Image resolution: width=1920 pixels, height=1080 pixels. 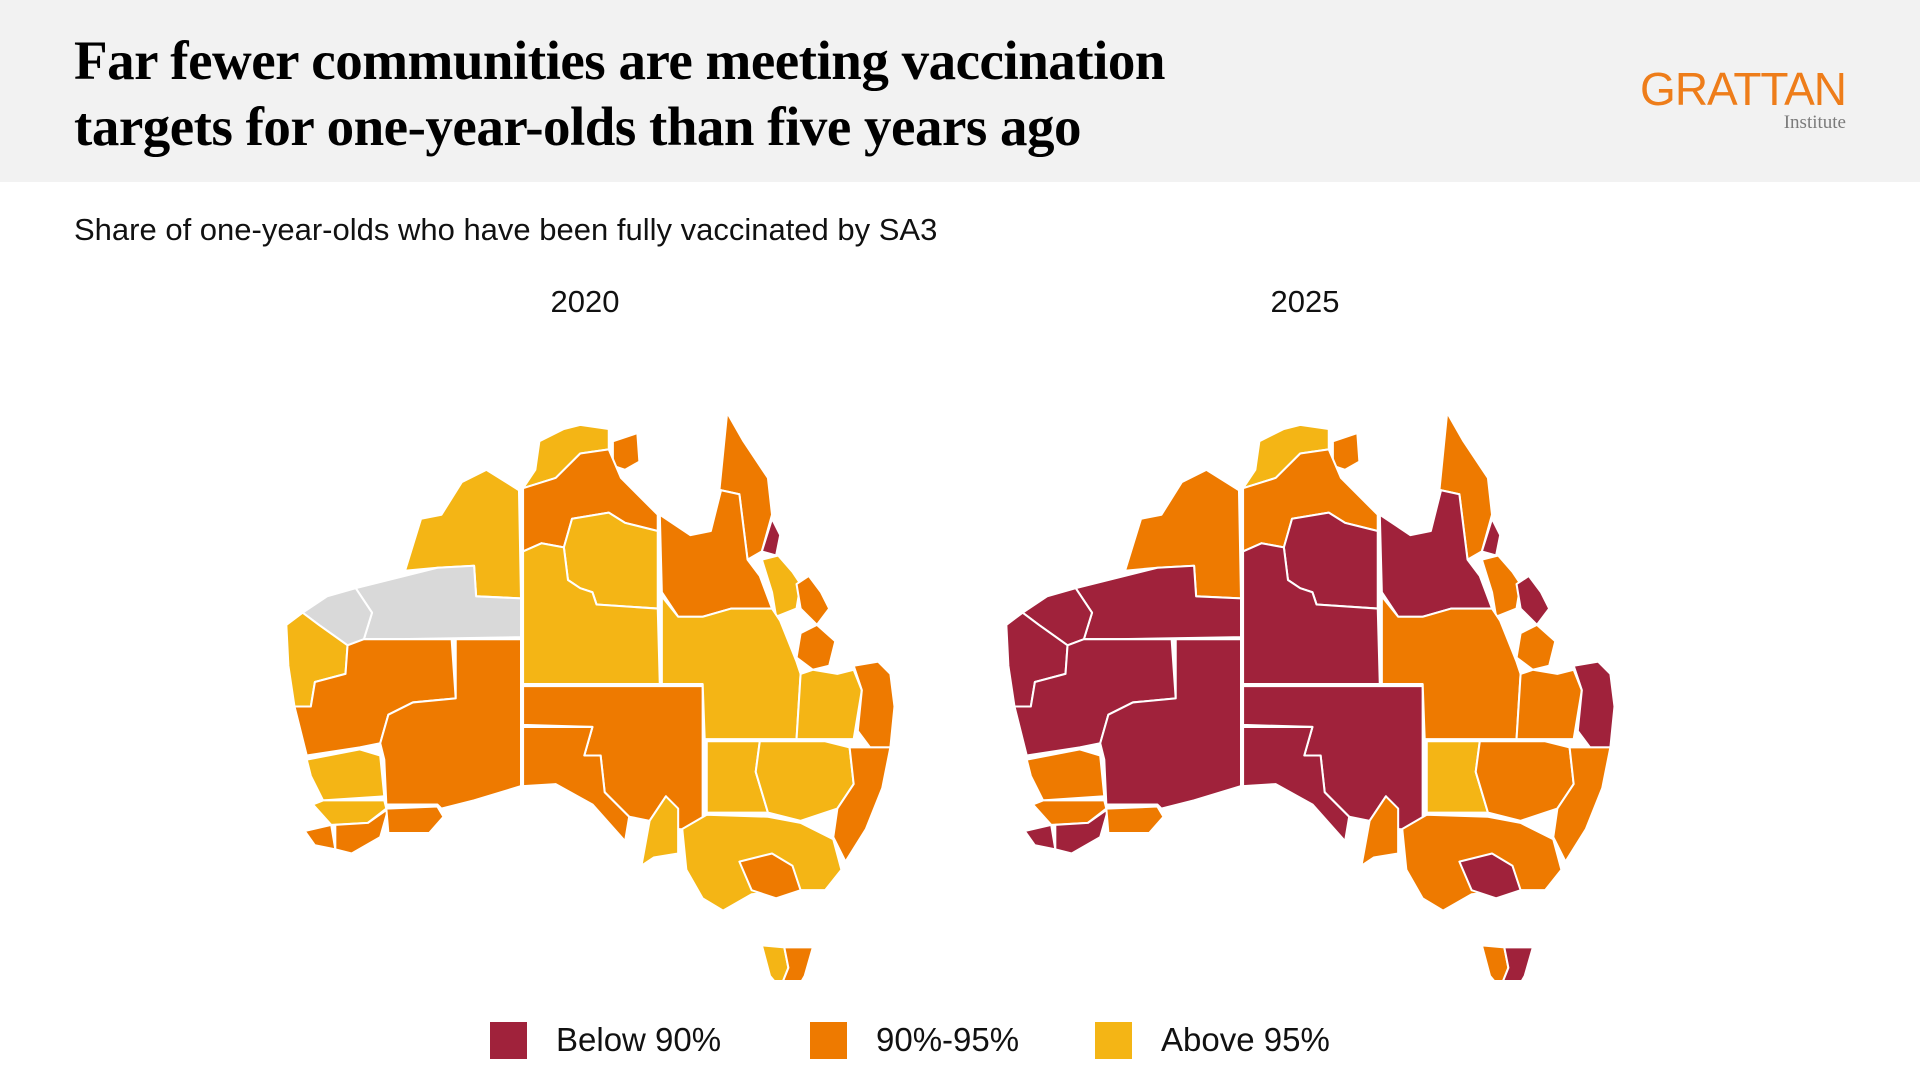 What do you see at coordinates (948, 1039) in the screenshot?
I see `legend-label: 90%-95%` at bounding box center [948, 1039].